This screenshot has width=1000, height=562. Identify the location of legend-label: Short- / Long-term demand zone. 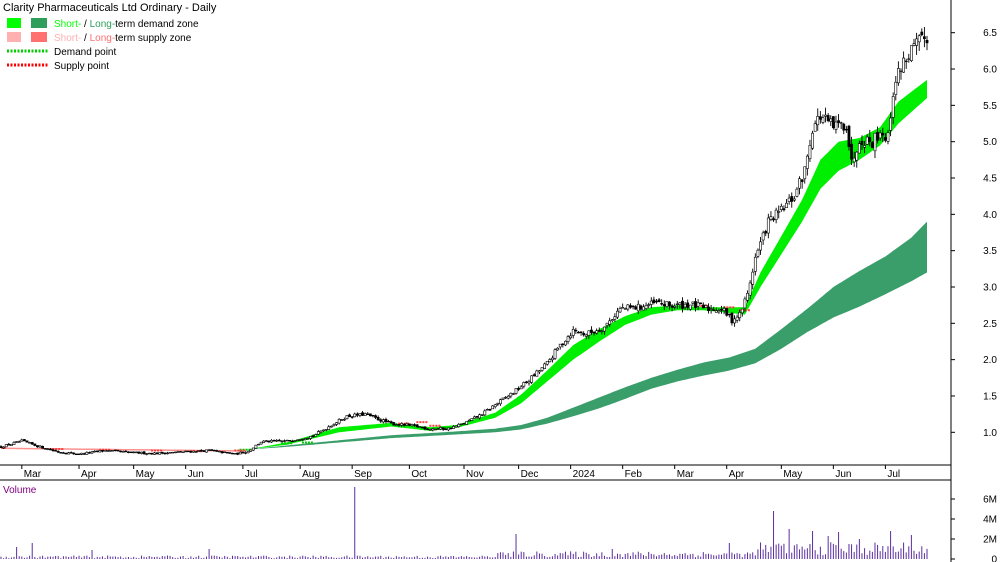
(126, 24).